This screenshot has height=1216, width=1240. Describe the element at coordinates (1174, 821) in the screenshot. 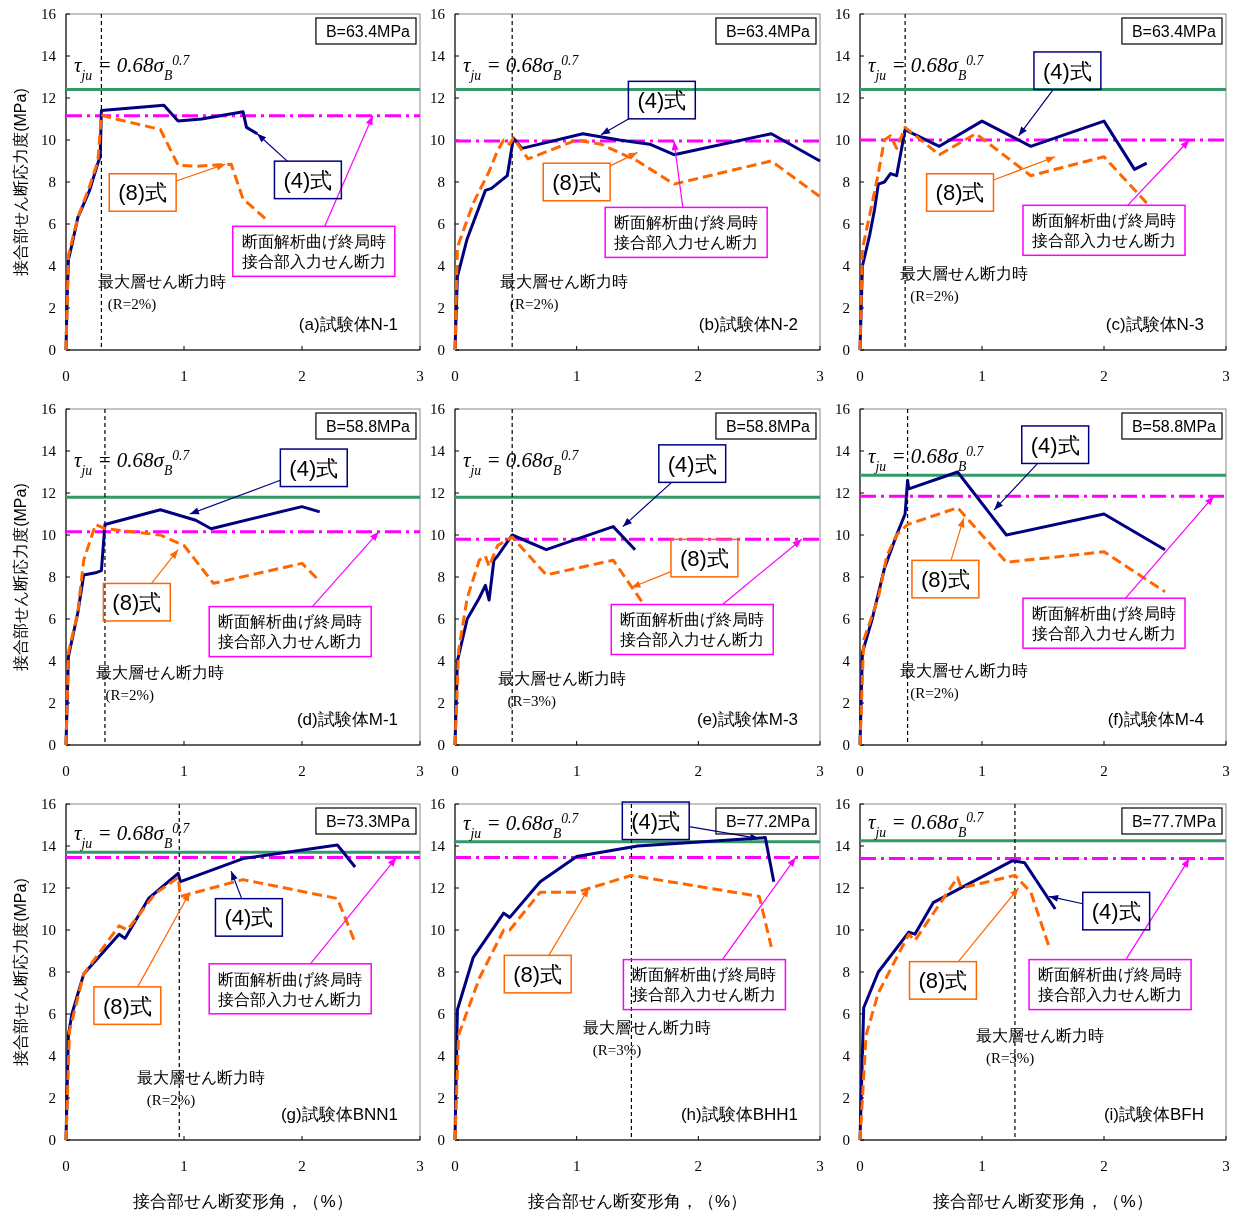

I see `annotation: B=77.7MPa` at that location.